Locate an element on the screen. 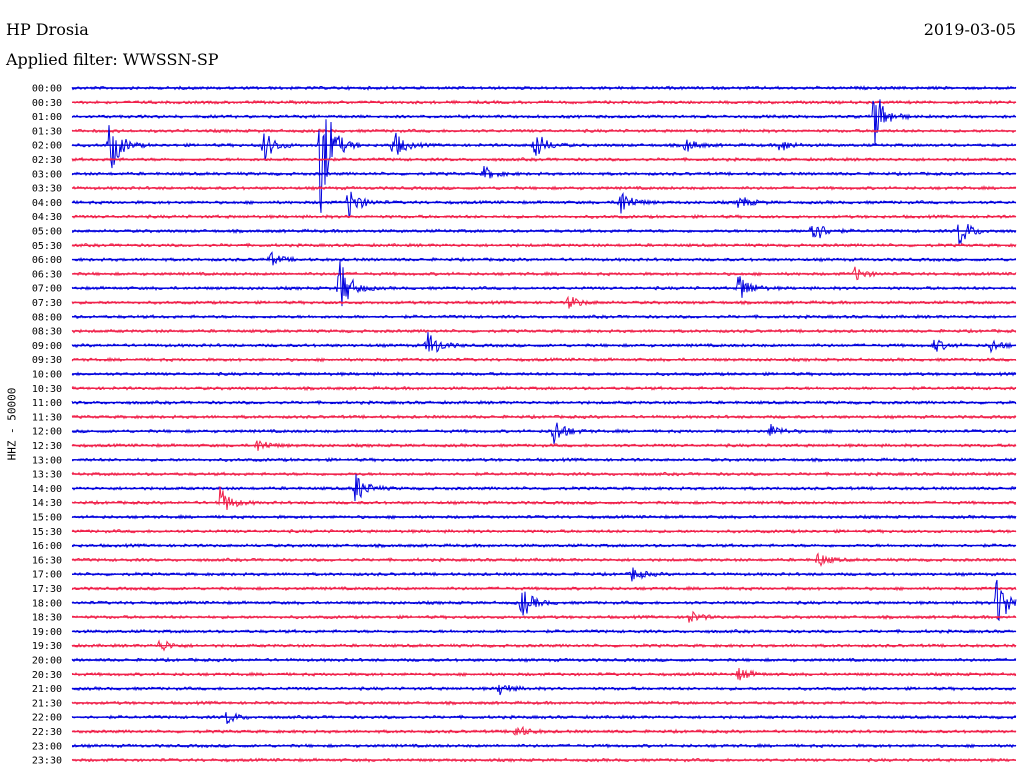 The width and height of the screenshot is (1024, 780). time-tick-label: 09:00 is located at coordinates (47, 346).